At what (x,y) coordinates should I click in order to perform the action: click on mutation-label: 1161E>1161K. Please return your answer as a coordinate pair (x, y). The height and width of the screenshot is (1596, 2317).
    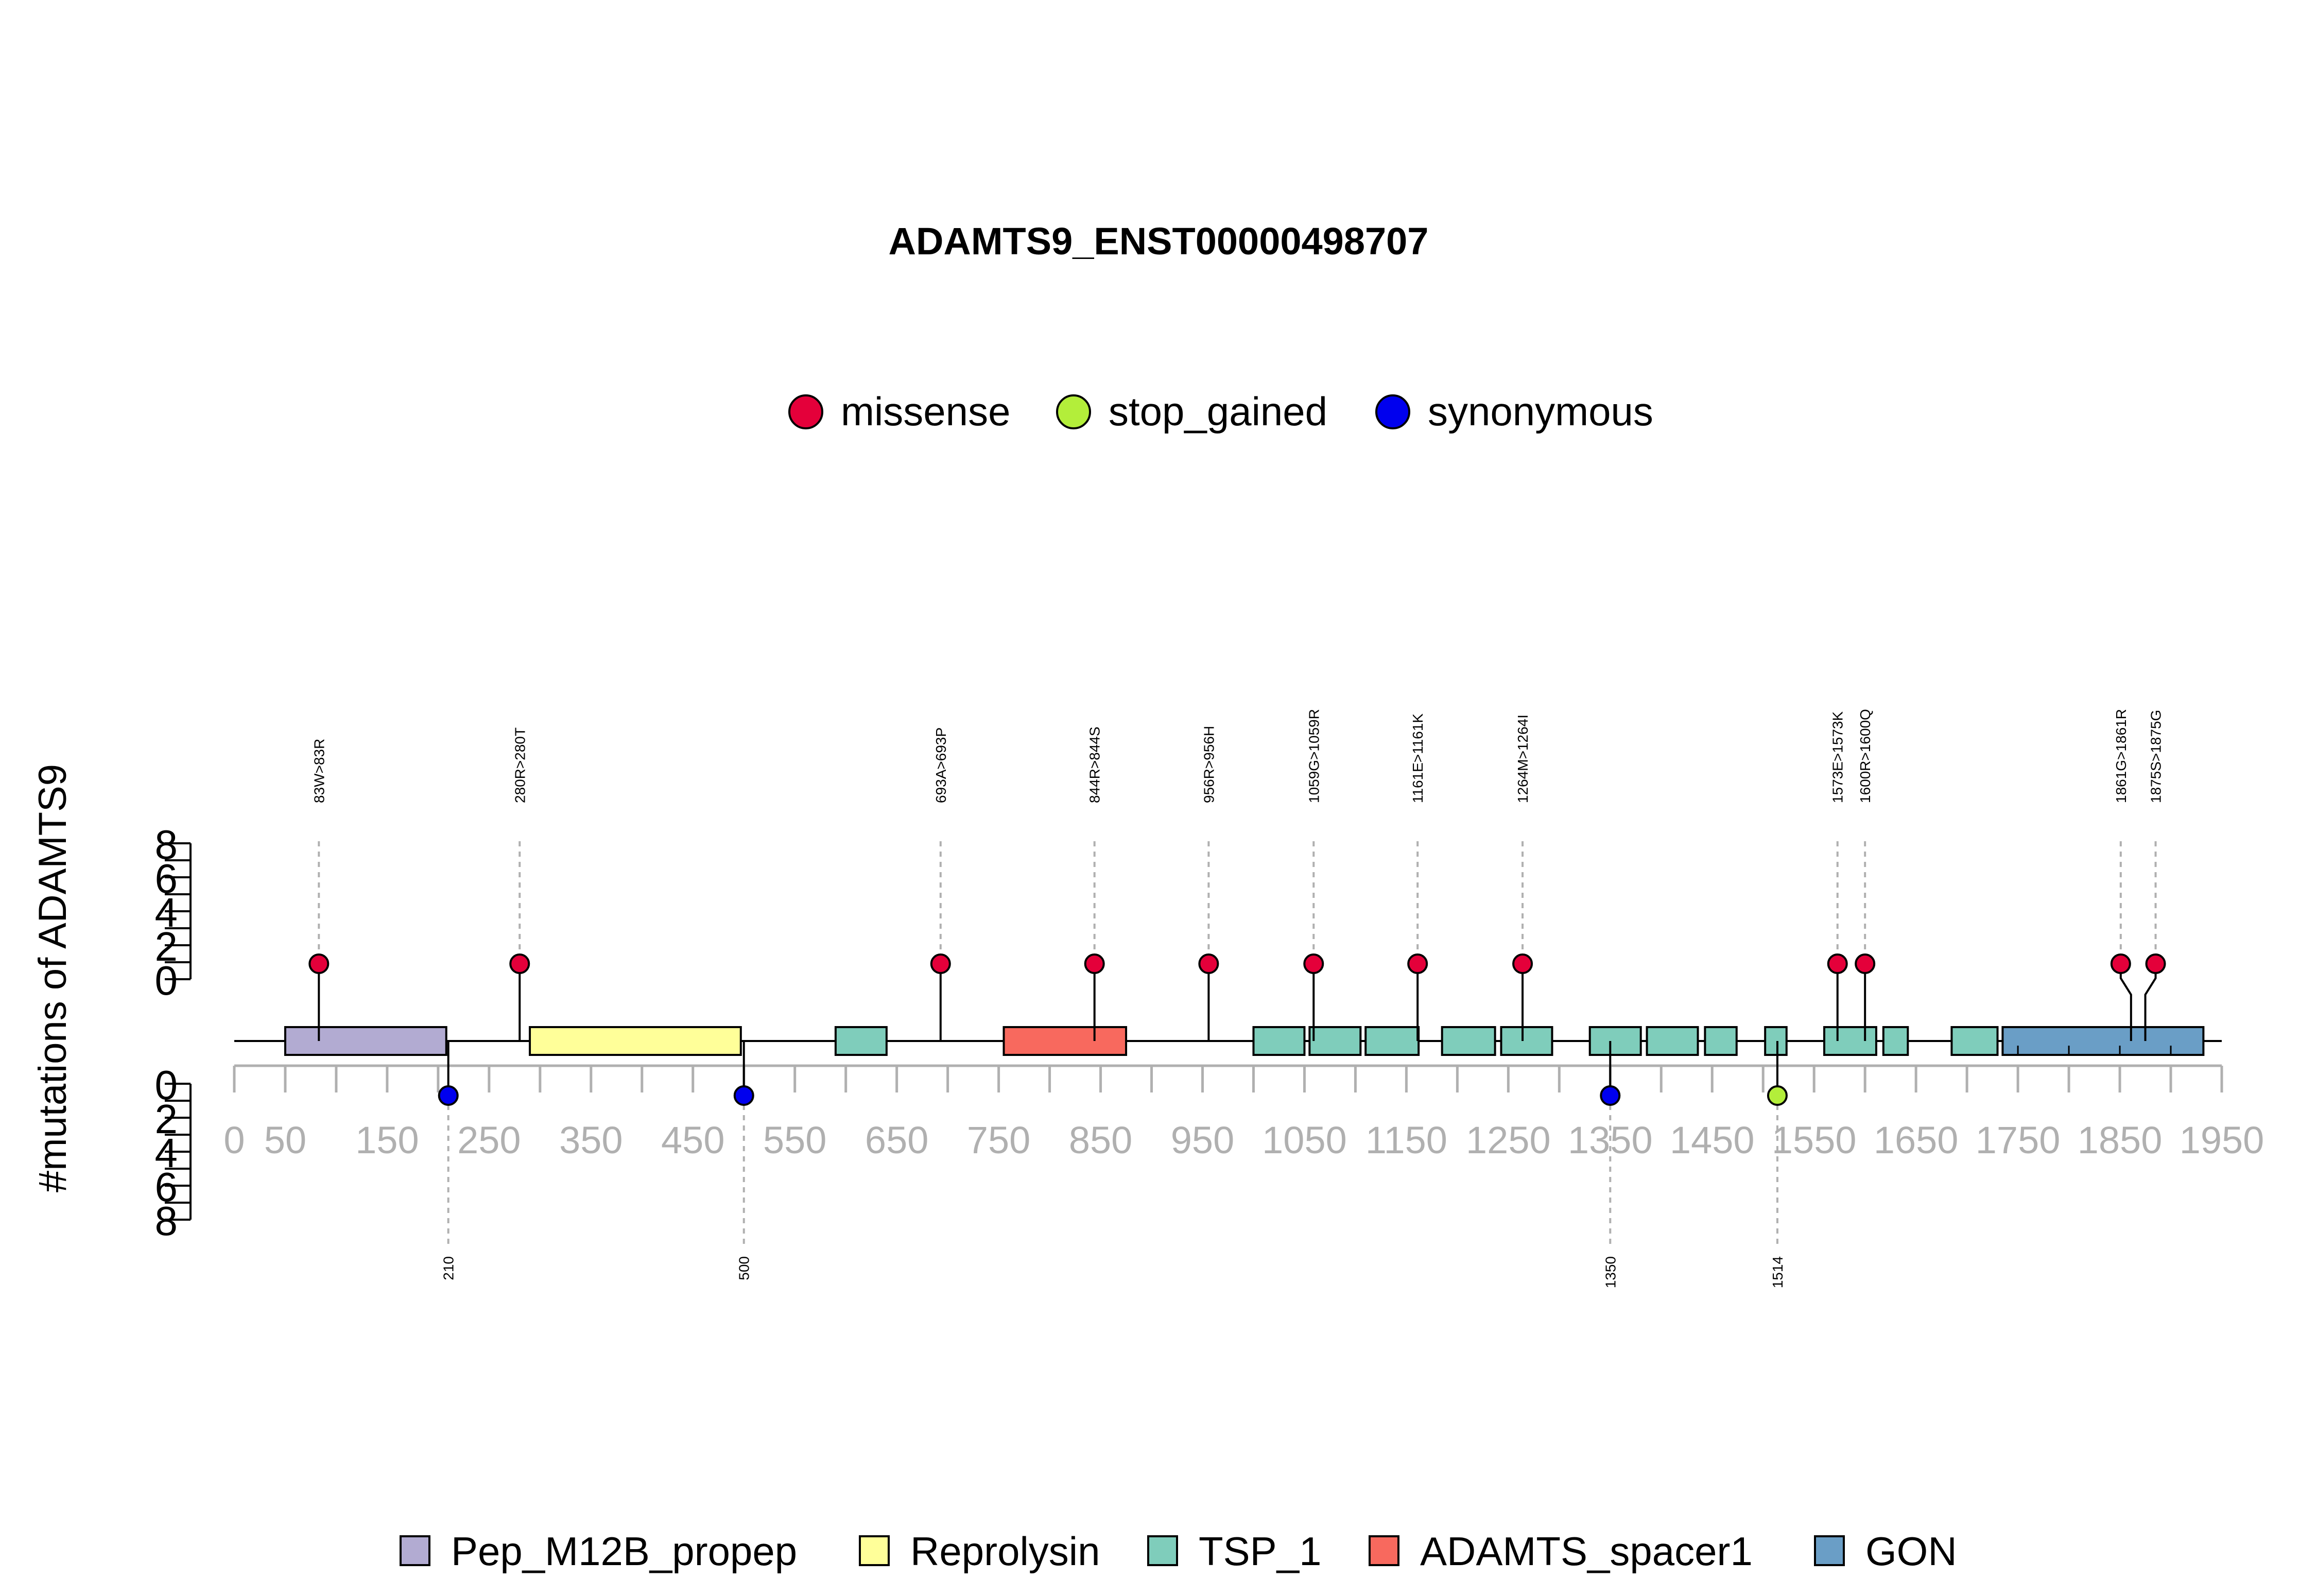
    Looking at the image, I should click on (1418, 759).